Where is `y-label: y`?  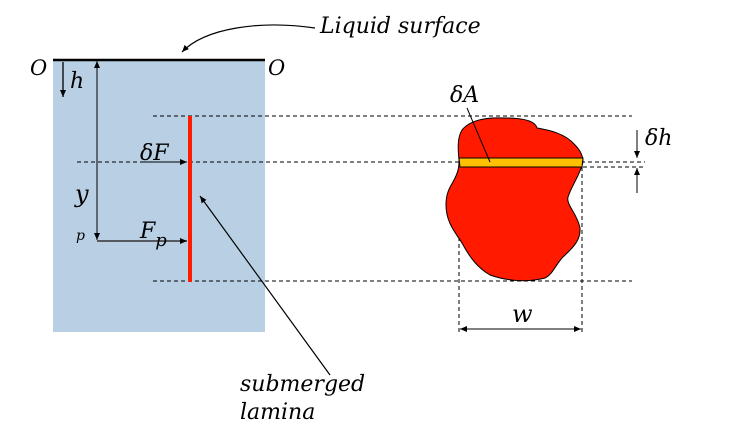 y-label: y is located at coordinates (81, 194).